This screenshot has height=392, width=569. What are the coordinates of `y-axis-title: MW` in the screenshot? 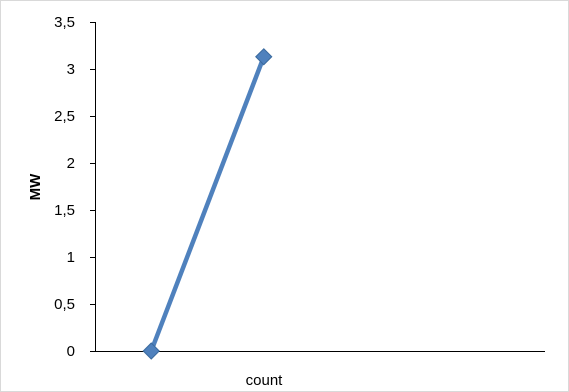 It's located at (35, 186).